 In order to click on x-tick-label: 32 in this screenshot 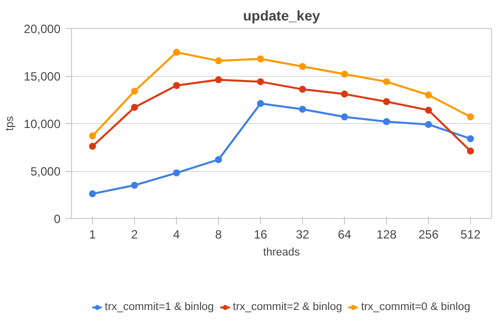, I will do `click(303, 235)`.